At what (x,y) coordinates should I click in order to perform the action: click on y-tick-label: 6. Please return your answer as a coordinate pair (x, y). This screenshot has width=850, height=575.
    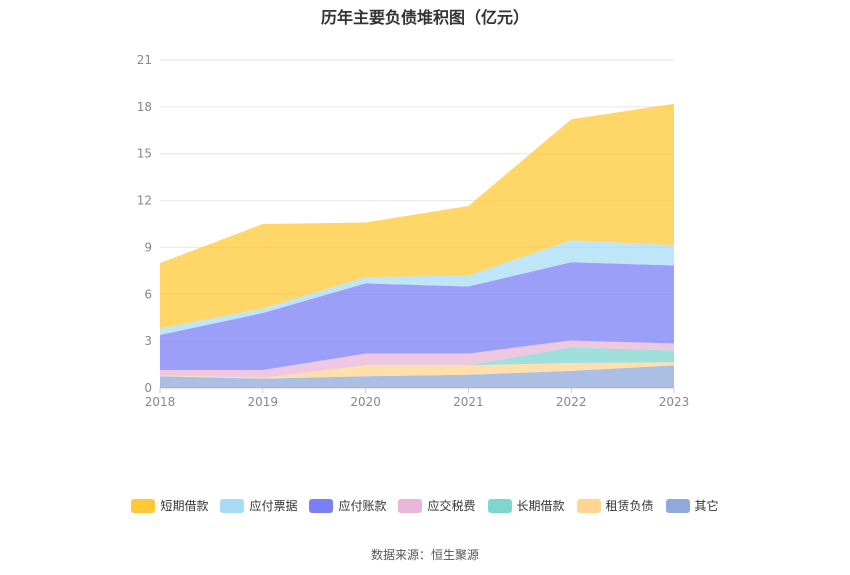
    Looking at the image, I should click on (148, 294).